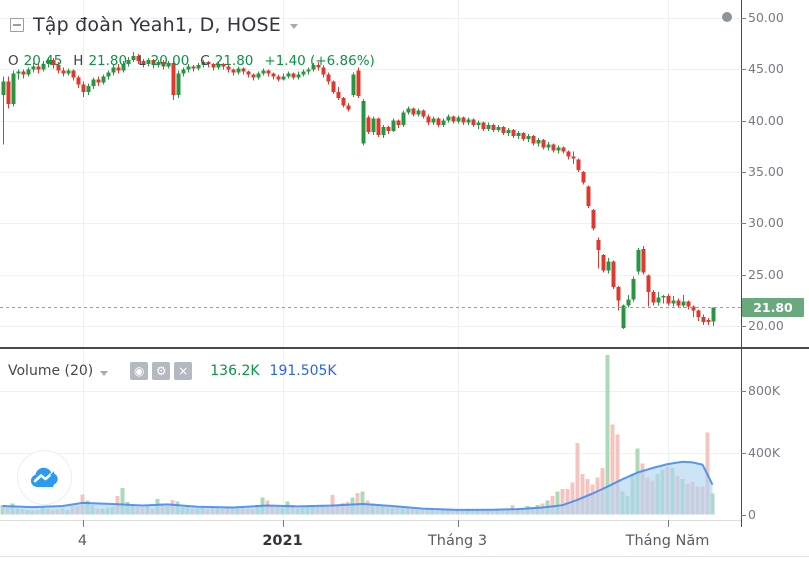  I want to click on chevron-down-icon, so click(294, 26).